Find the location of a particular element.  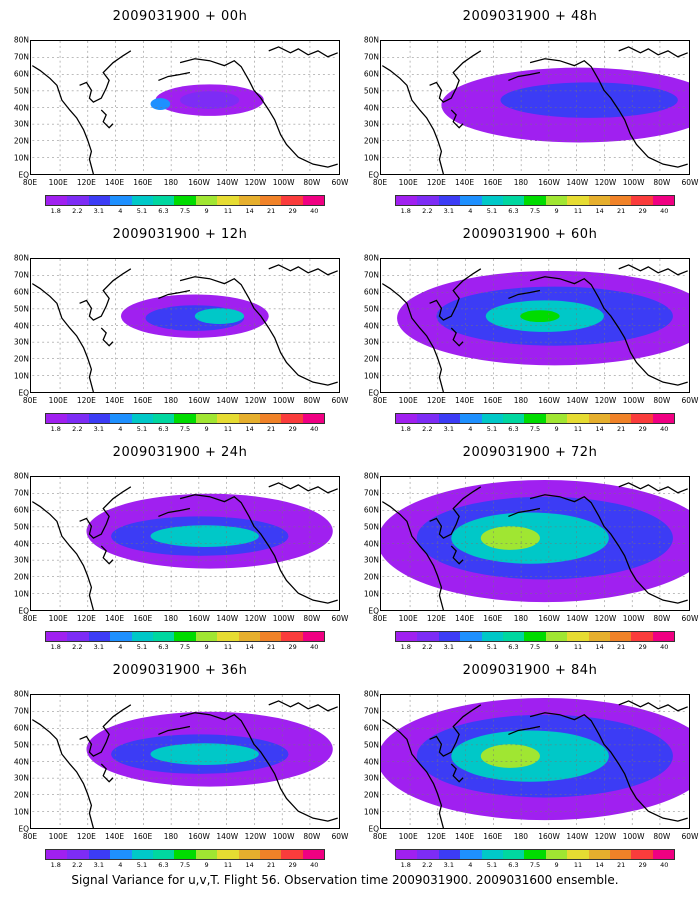

longitude-label: 120E is located at coordinates (86, 836).